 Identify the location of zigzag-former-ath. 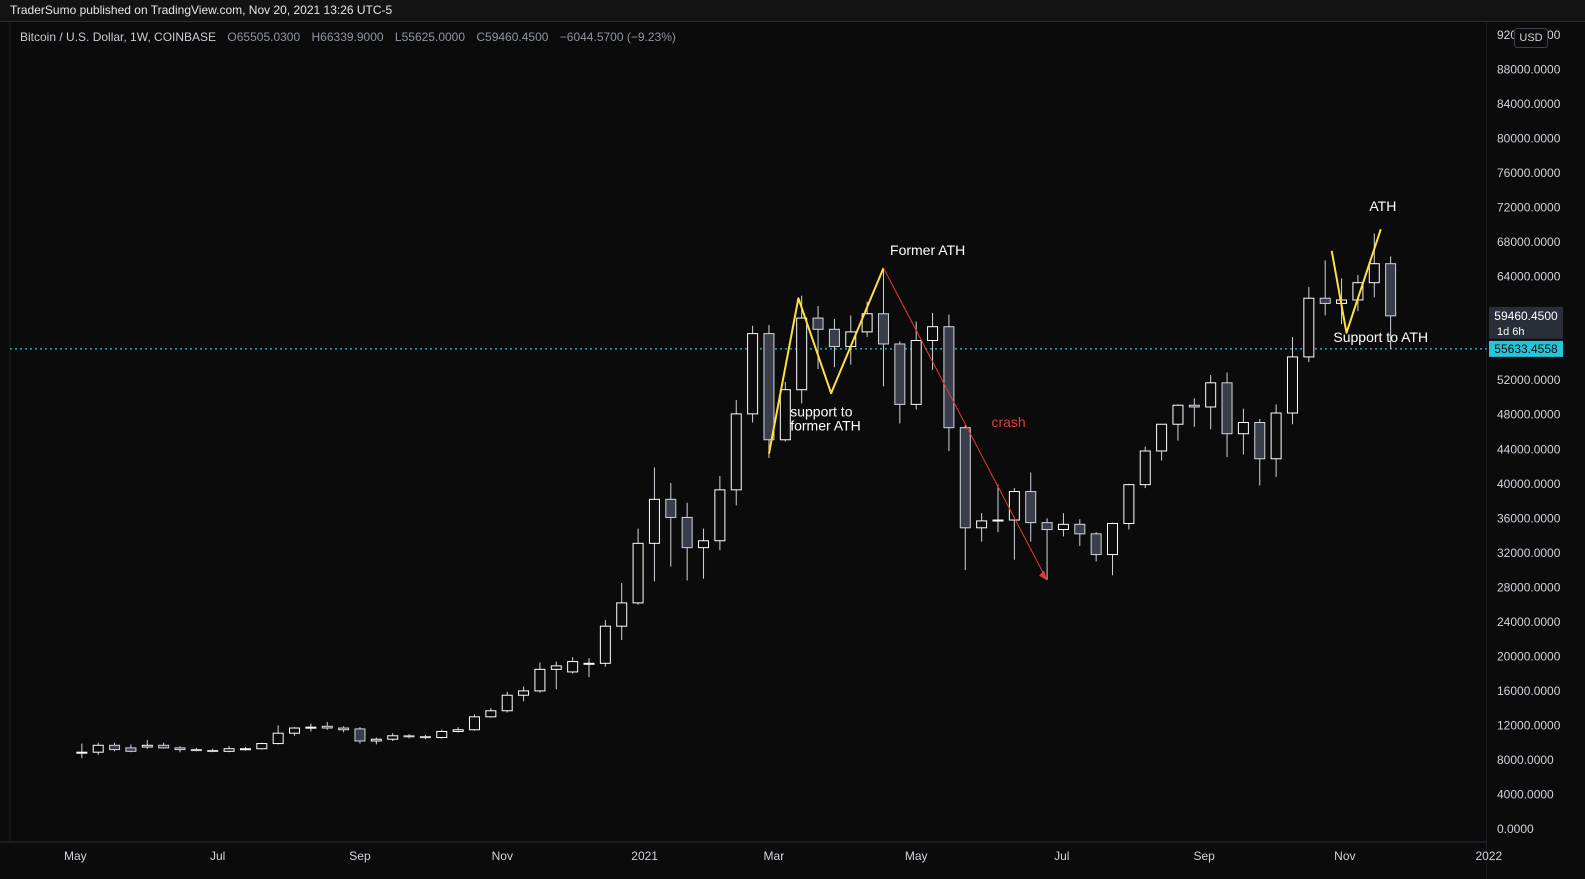
(826, 360).